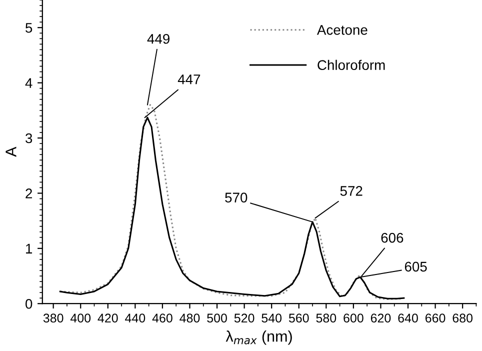 This screenshot has height=351, width=482. Describe the element at coordinates (259, 337) in the screenshot. I see `x-axis-title: λ$_{max}$ (nm)` at that location.